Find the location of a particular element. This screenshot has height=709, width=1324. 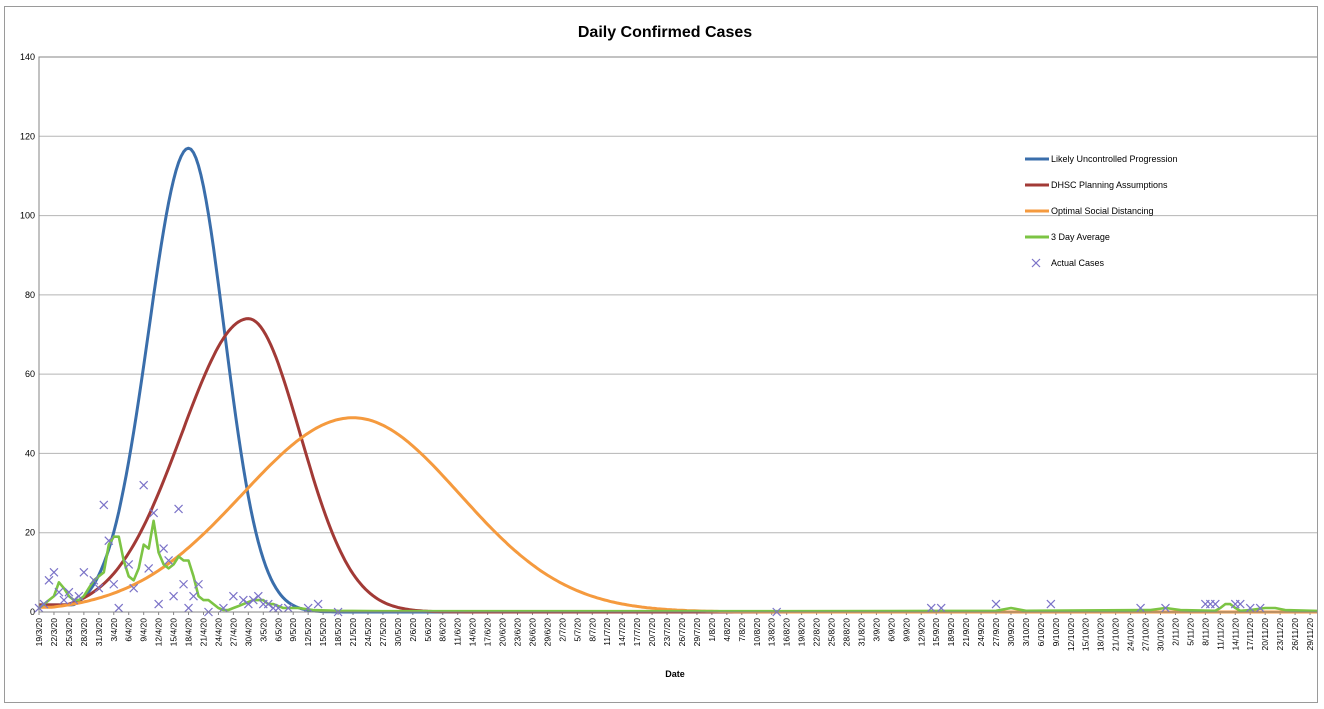

x-tick-label: 30/4/20 is located at coordinates (248, 632).